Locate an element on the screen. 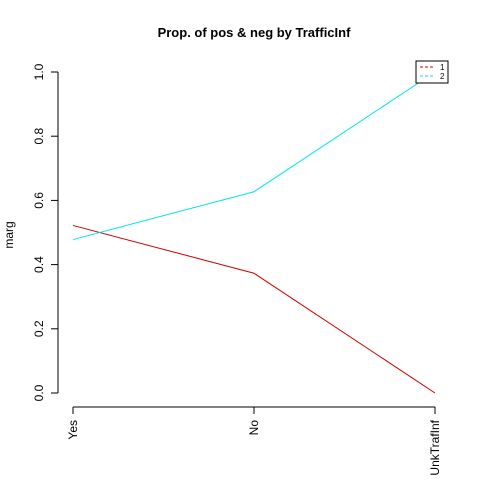 Image resolution: width=480 pixels, height=480 pixels. y-axis: 0.0 0.2 0.4 0.6 0.8 1.0 is located at coordinates (45, 232).